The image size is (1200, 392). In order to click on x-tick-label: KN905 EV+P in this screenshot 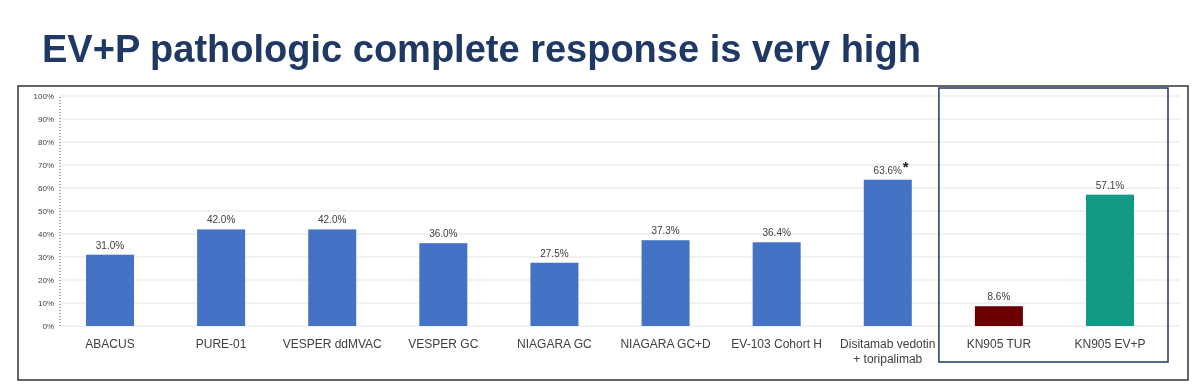, I will do `click(1110, 344)`.